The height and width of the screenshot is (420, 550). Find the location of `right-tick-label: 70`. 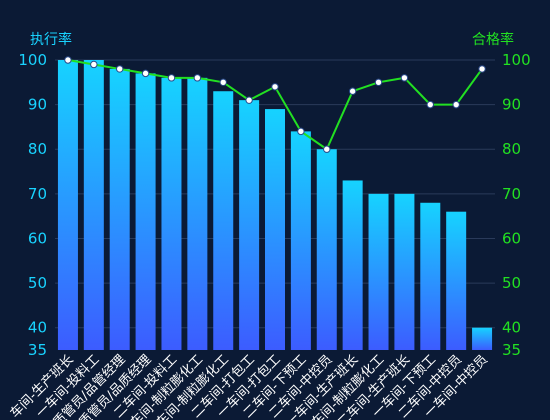

right-tick-label: 70 is located at coordinates (511, 194).